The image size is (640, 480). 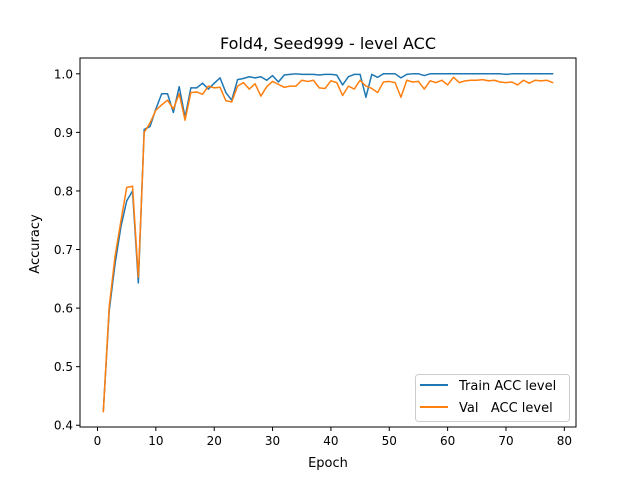 What do you see at coordinates (63, 426) in the screenshot?
I see `y-tick-label-0: 0.4` at bounding box center [63, 426].